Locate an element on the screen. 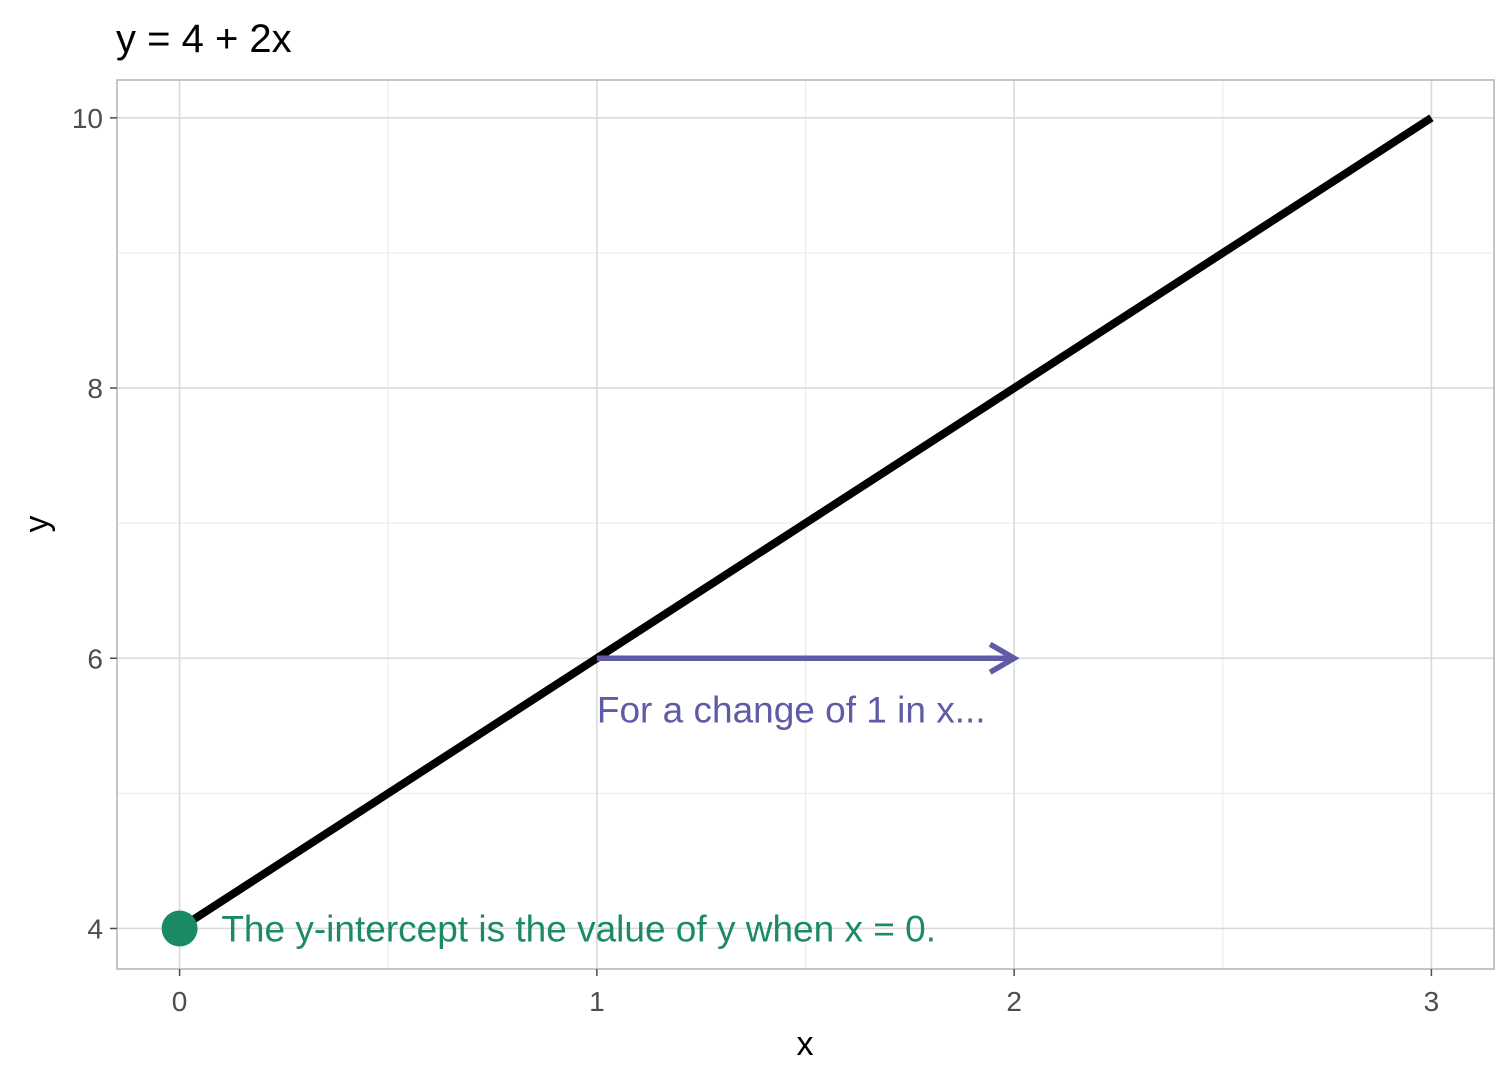 This screenshot has height=1080, width=1512. y-tick-label: 4 is located at coordinates (95, 928).